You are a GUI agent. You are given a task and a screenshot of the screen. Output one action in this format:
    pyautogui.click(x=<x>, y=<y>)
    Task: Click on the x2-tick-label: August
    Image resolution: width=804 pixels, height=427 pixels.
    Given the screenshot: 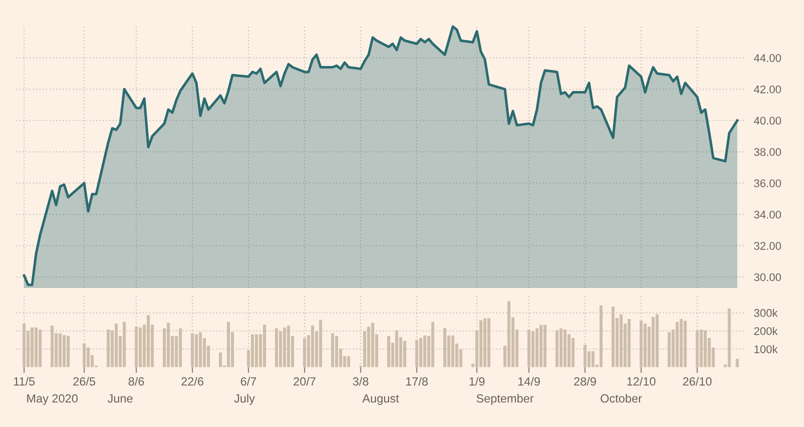 What is the action you would take?
    pyautogui.click(x=380, y=399)
    